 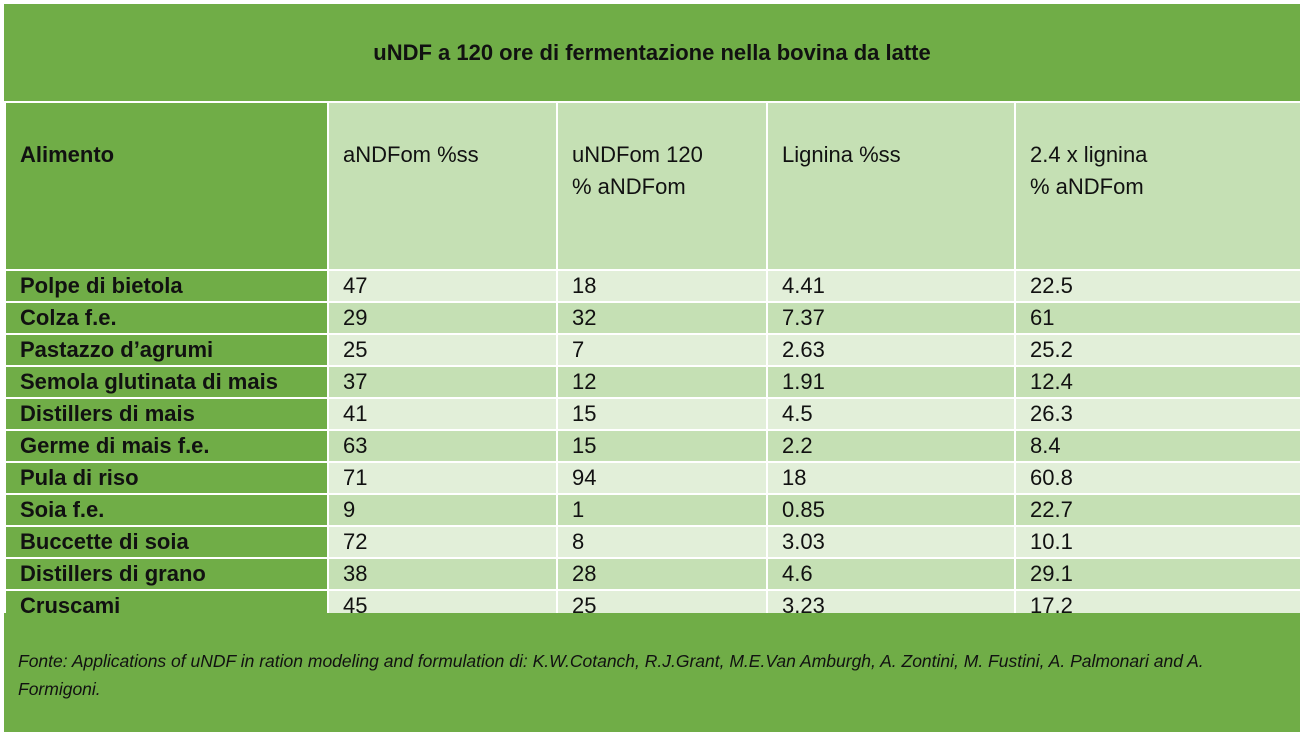 What do you see at coordinates (662, 574) in the screenshot?
I see `cell-undfom: 28` at bounding box center [662, 574].